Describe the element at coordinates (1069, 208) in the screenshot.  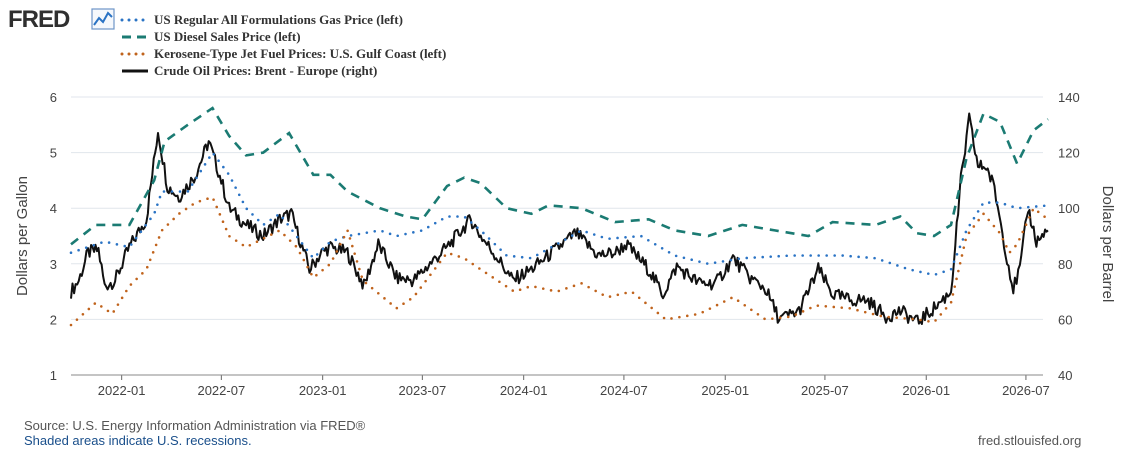
I see `right-tick-label: 100` at that location.